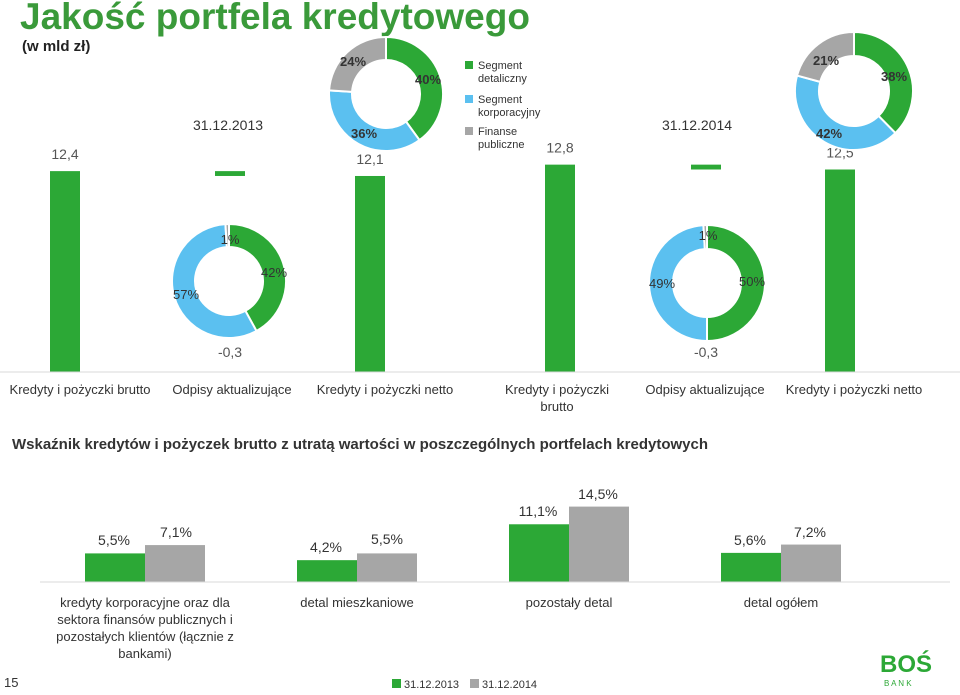 The width and height of the screenshot is (960, 695). What do you see at coordinates (145, 602) in the screenshot?
I see `ratio-category-label: kredyty korporacyjne oraz dla` at bounding box center [145, 602].